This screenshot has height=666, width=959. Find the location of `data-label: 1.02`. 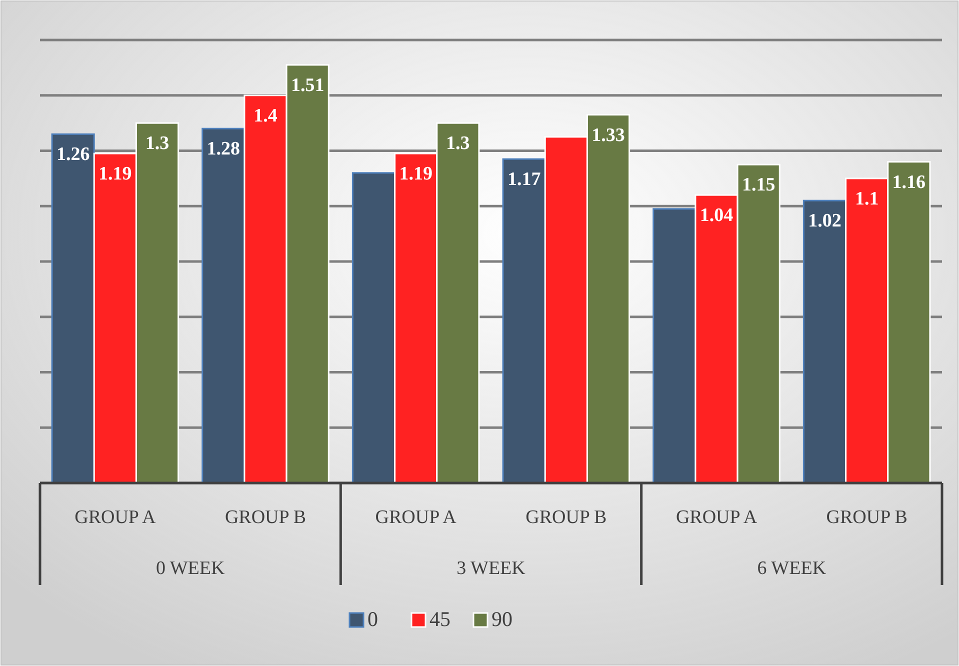

data-label: 1.02 is located at coordinates (825, 221).